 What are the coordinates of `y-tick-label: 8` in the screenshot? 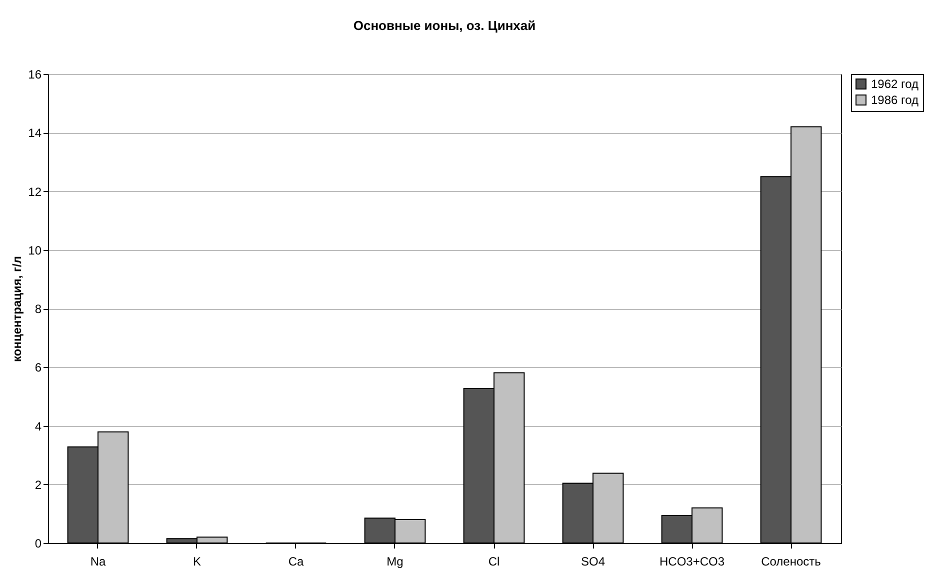 It's located at (38, 309).